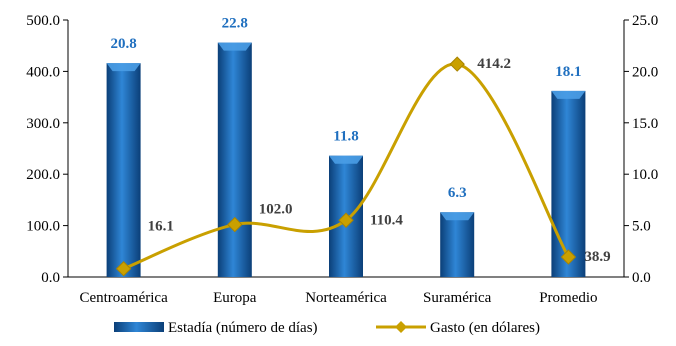 This screenshot has width=676, height=346. I want to click on right-tick-label: 5.0, so click(641, 227).